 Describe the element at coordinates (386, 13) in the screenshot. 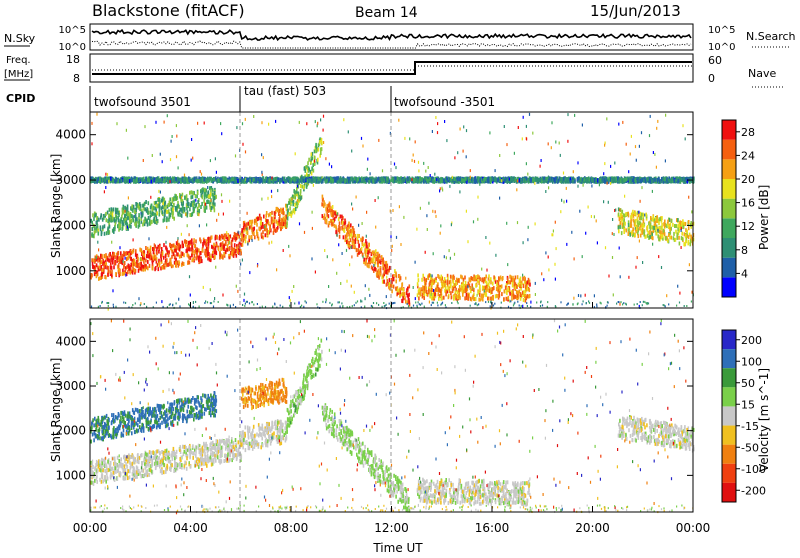

I see `beam-title: Beam 14` at that location.